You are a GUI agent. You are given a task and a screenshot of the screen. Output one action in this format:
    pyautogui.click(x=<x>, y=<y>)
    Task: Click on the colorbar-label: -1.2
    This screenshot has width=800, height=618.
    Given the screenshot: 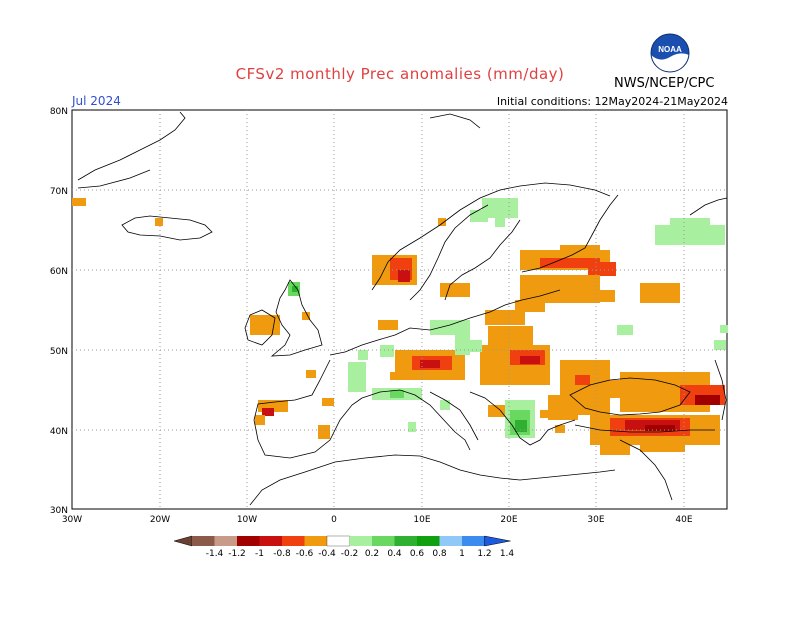 What is the action you would take?
    pyautogui.click(x=237, y=554)
    